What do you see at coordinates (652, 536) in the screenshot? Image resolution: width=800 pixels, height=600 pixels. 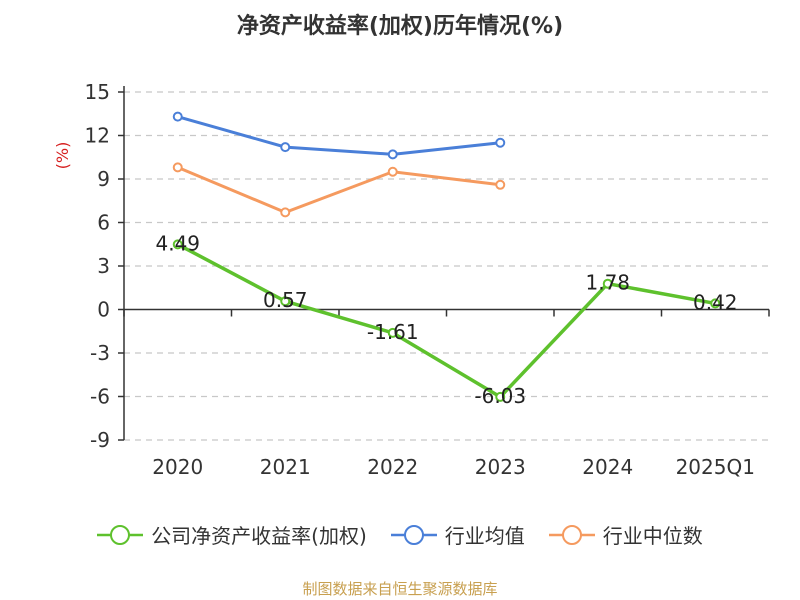 I see `legend-label-industry-median: 行业中位数` at bounding box center [652, 536].